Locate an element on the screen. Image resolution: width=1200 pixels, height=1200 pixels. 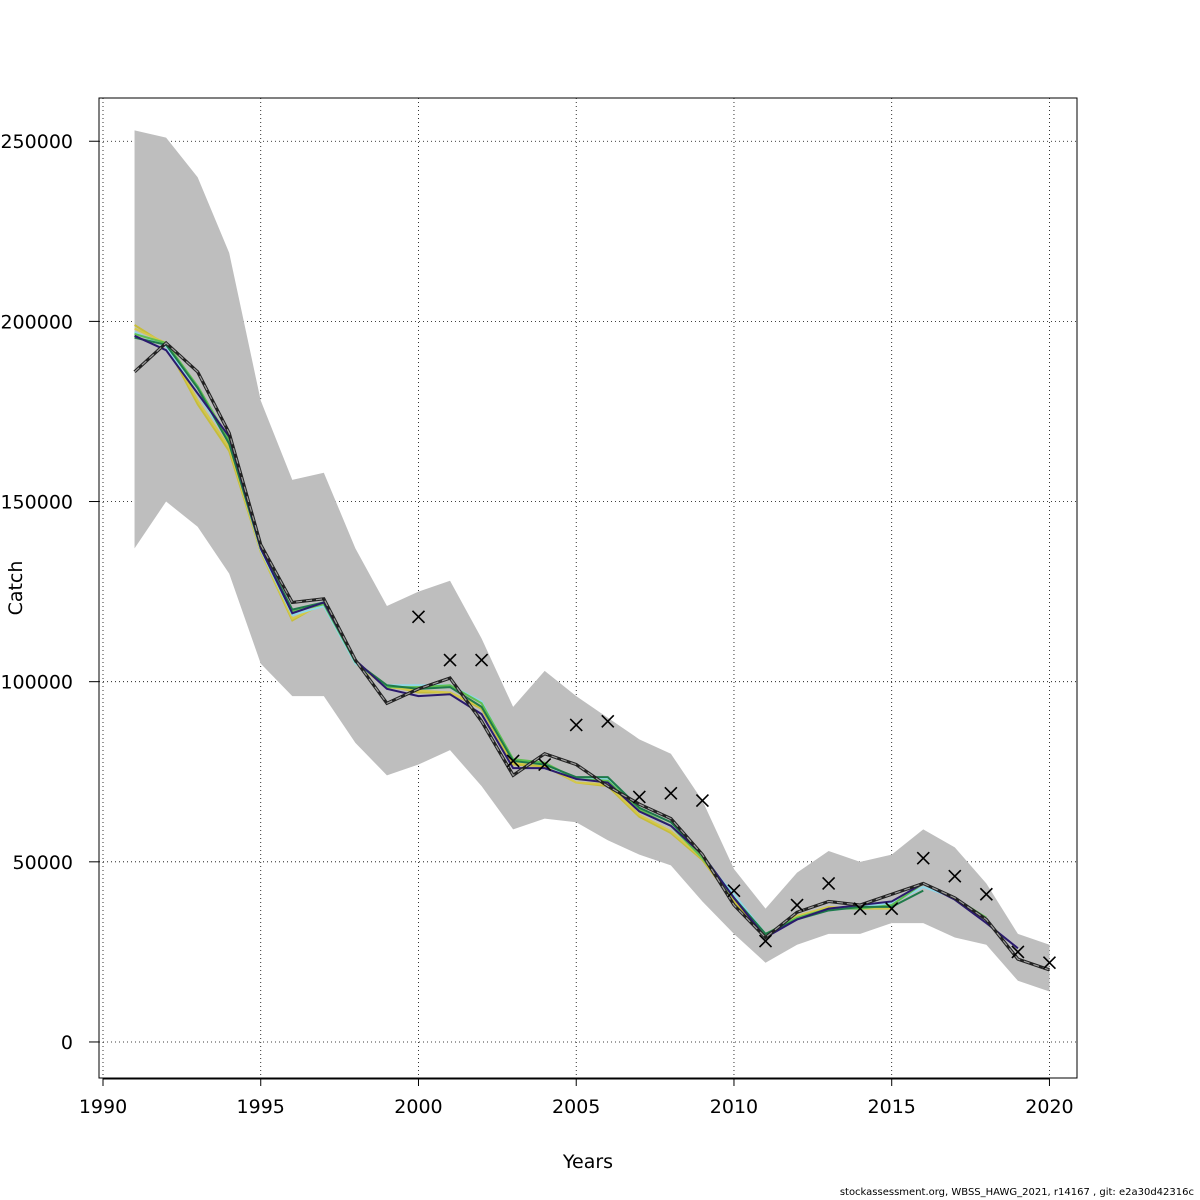
y-tick-label: 250000 is located at coordinates (36, 142).